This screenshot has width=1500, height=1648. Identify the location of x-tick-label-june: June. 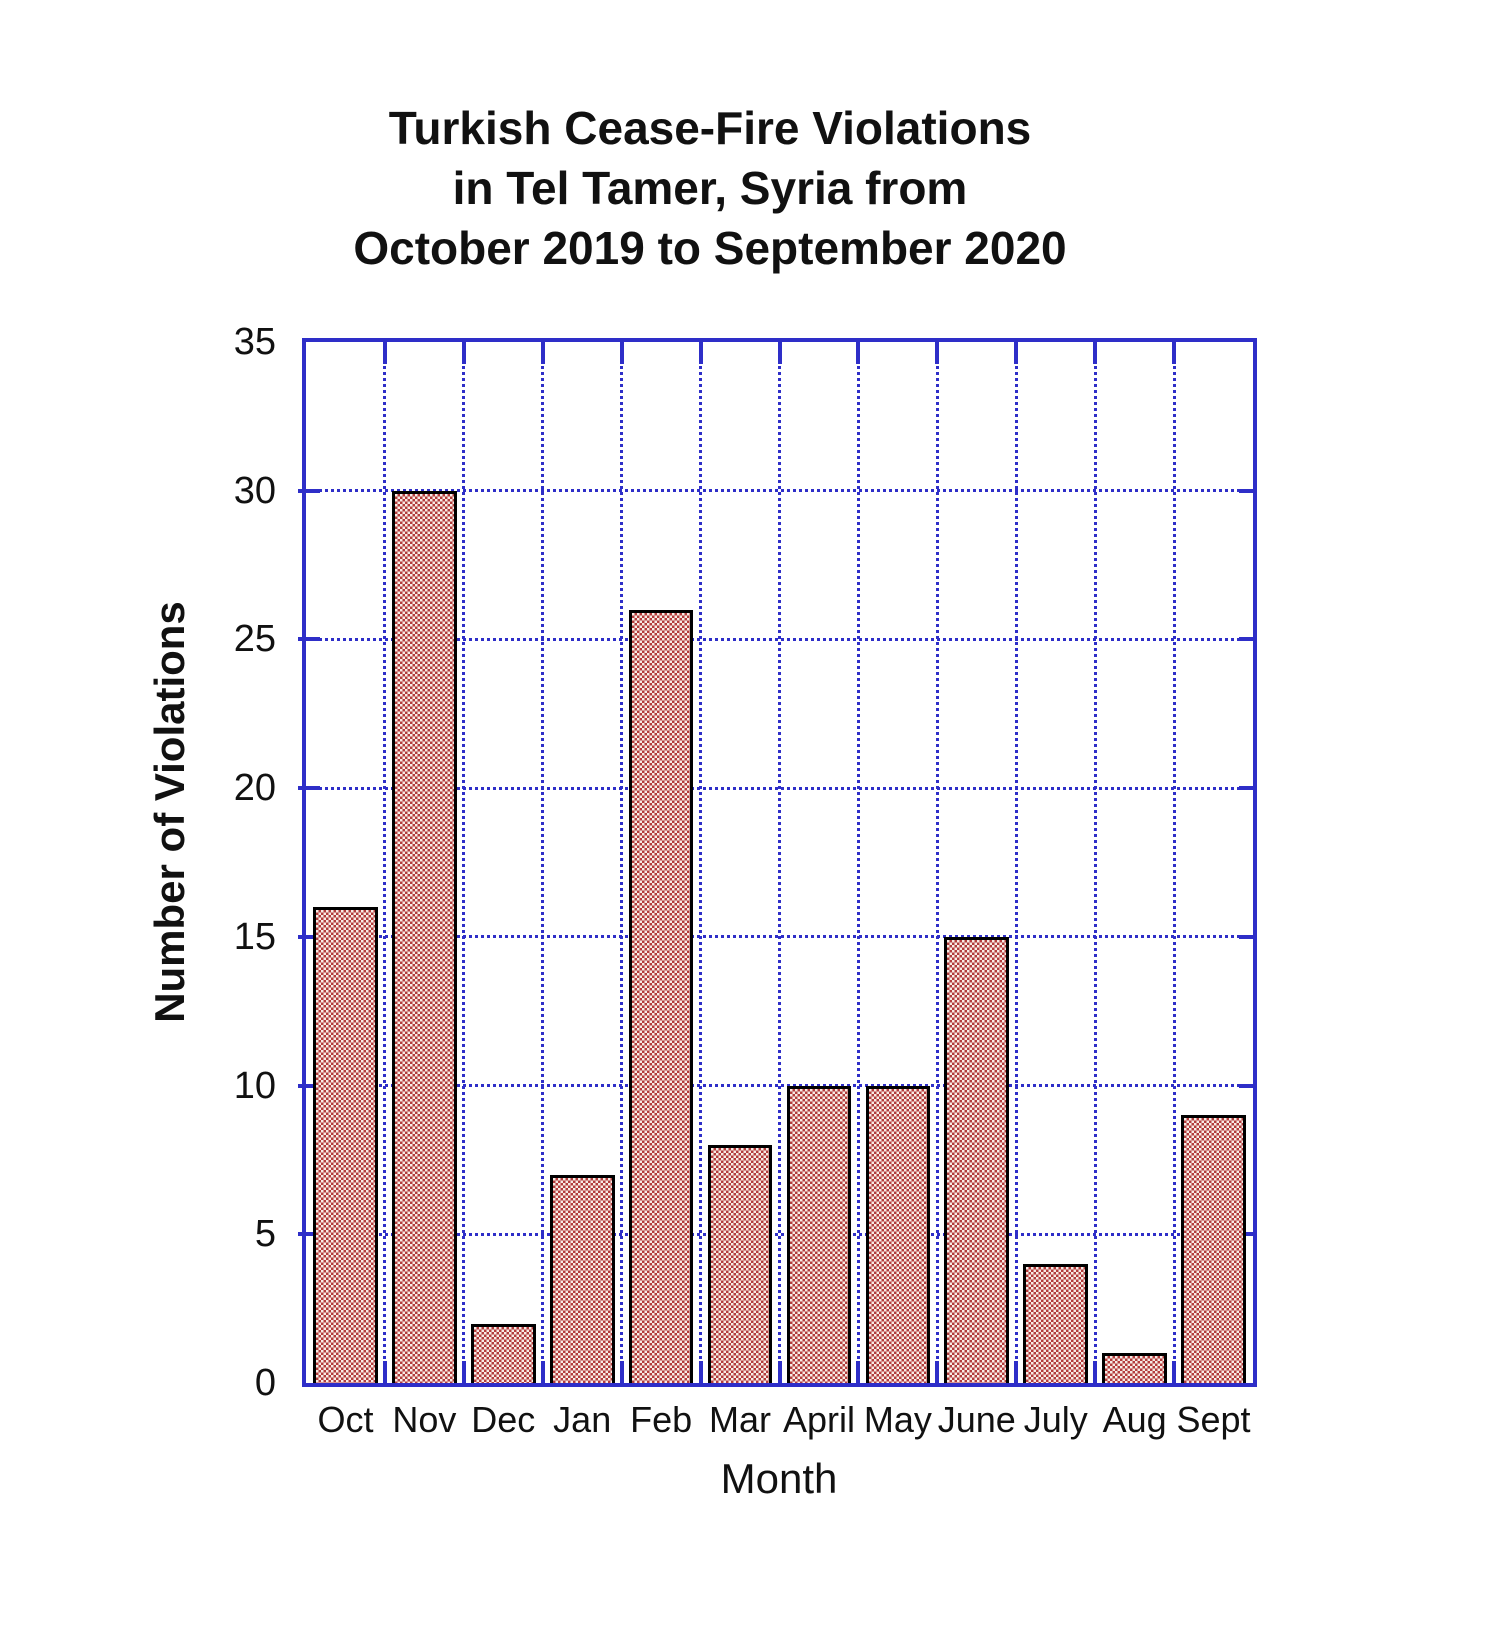
(976, 1419).